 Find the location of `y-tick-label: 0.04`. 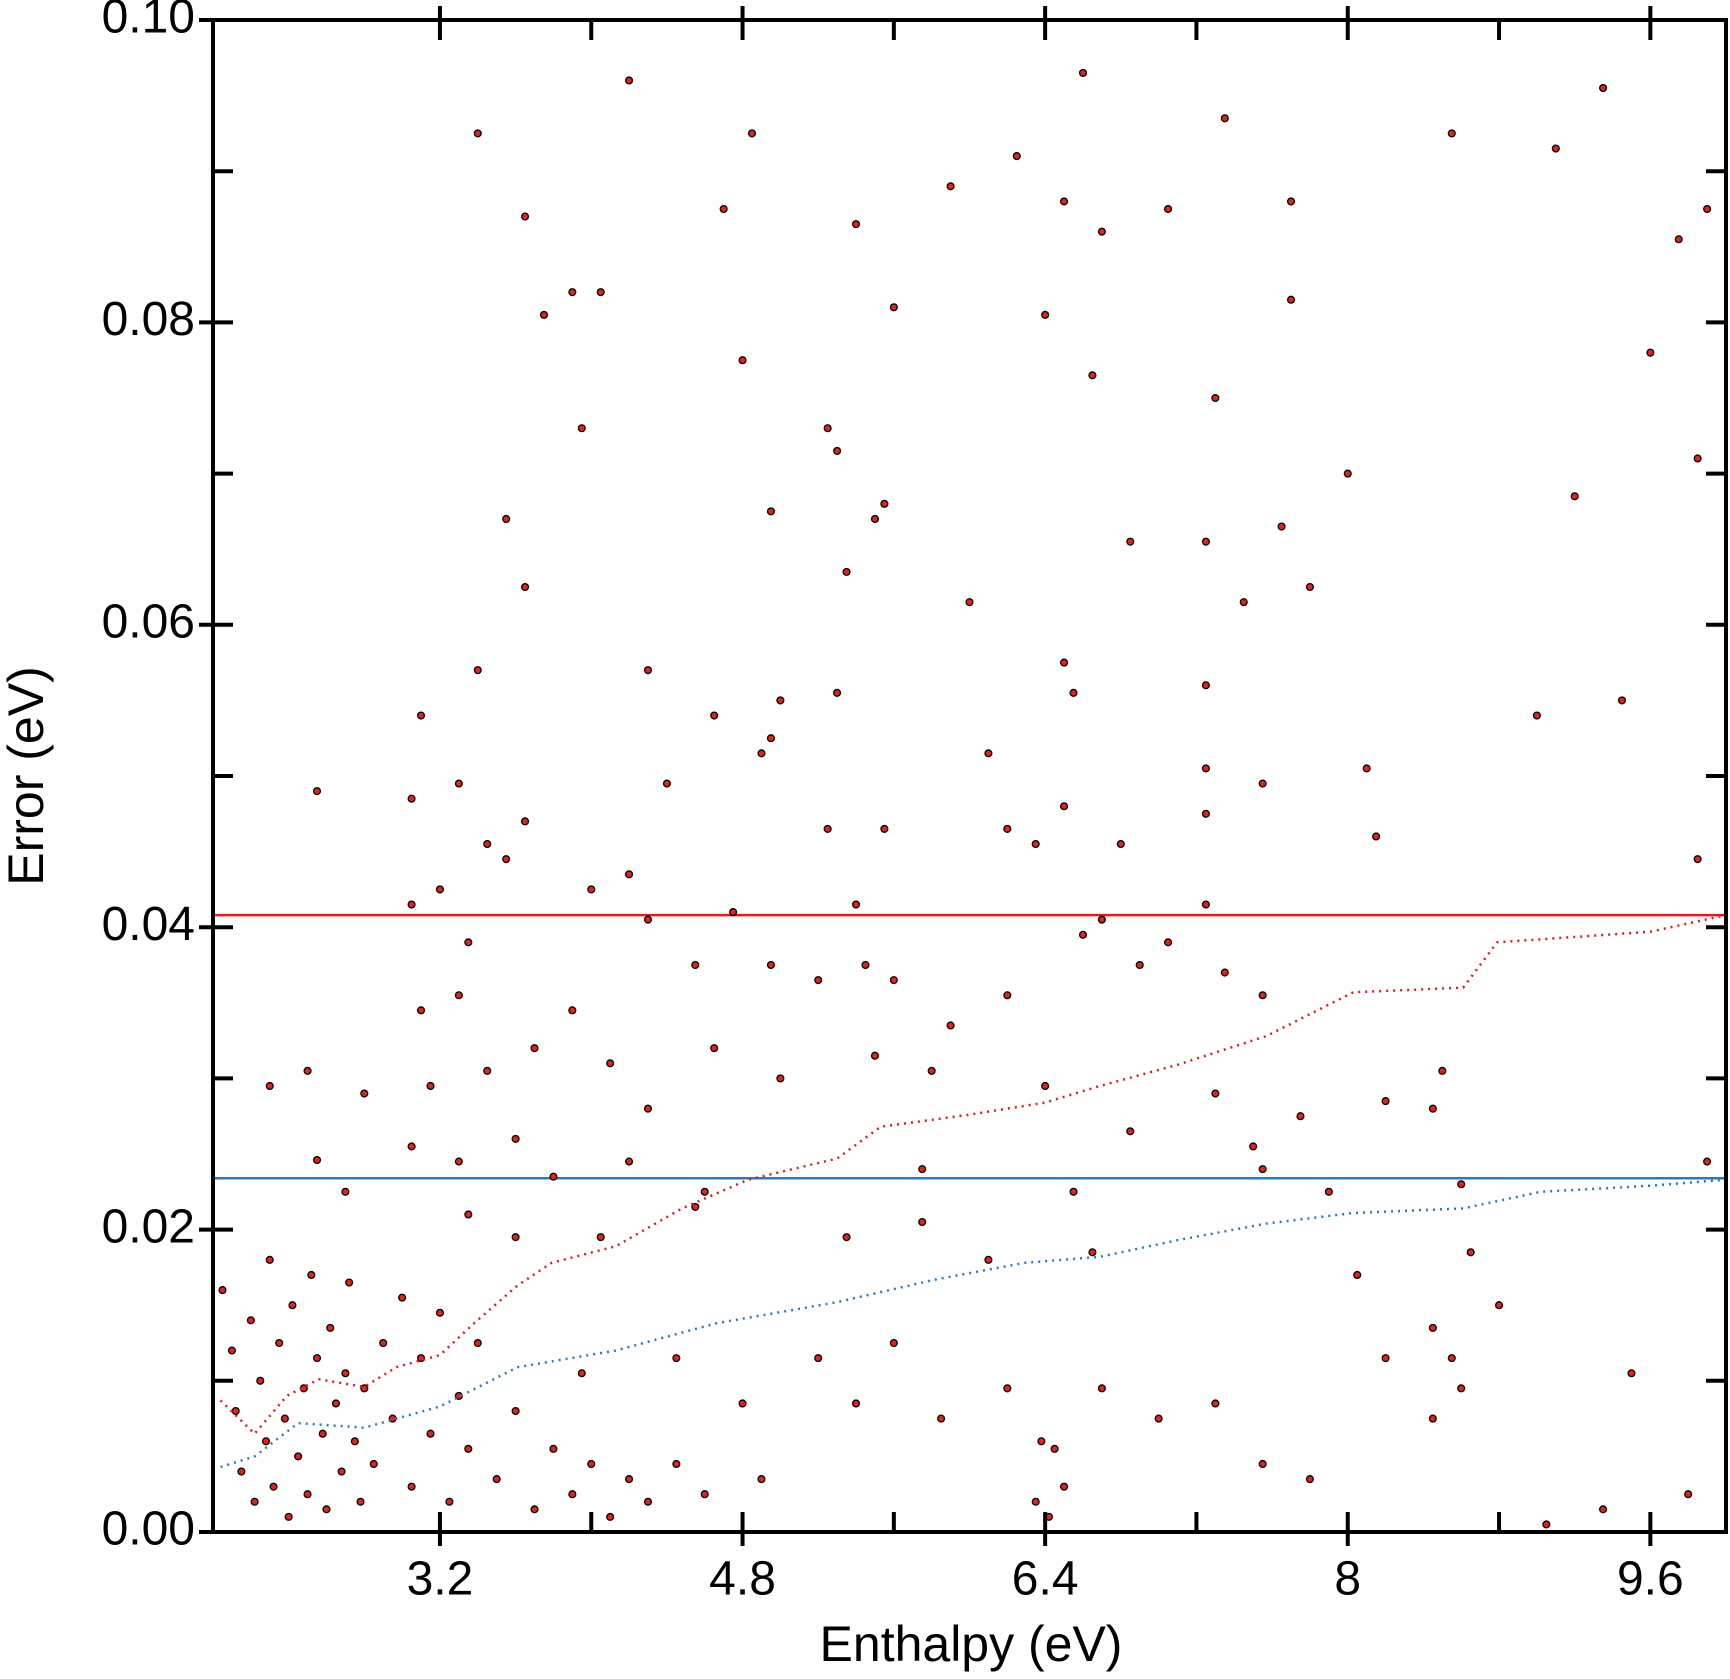

y-tick-label: 0.04 is located at coordinates (148, 924).